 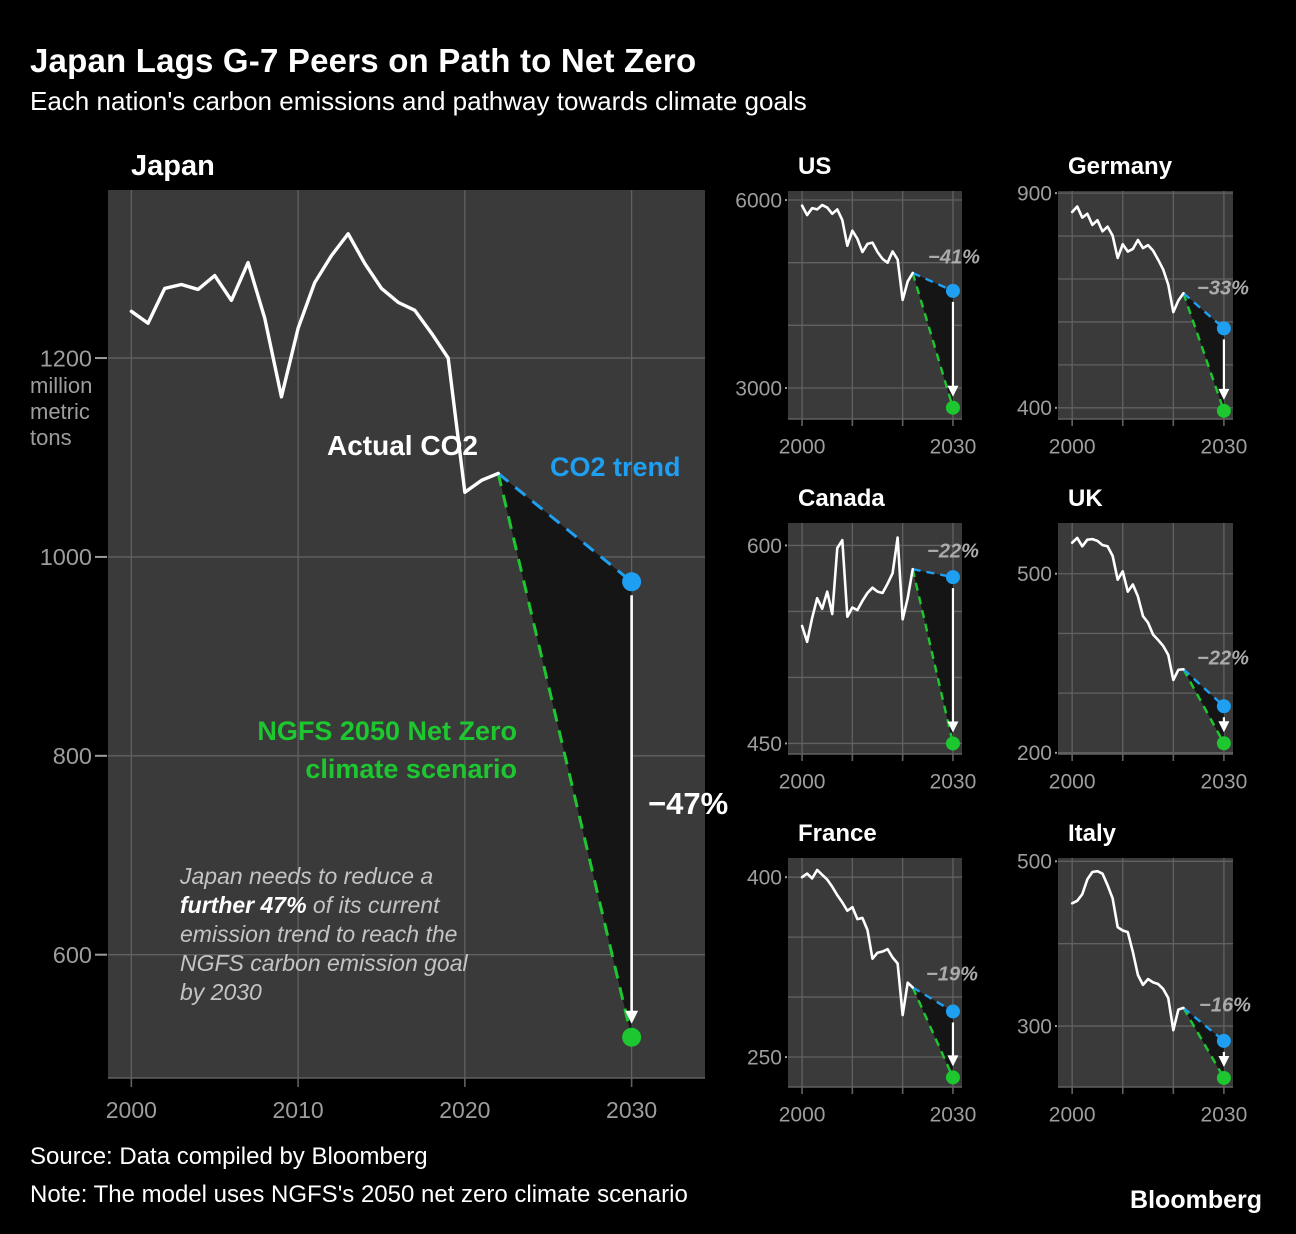 I want to click on uk-plot-area, so click(x=1145, y=638).